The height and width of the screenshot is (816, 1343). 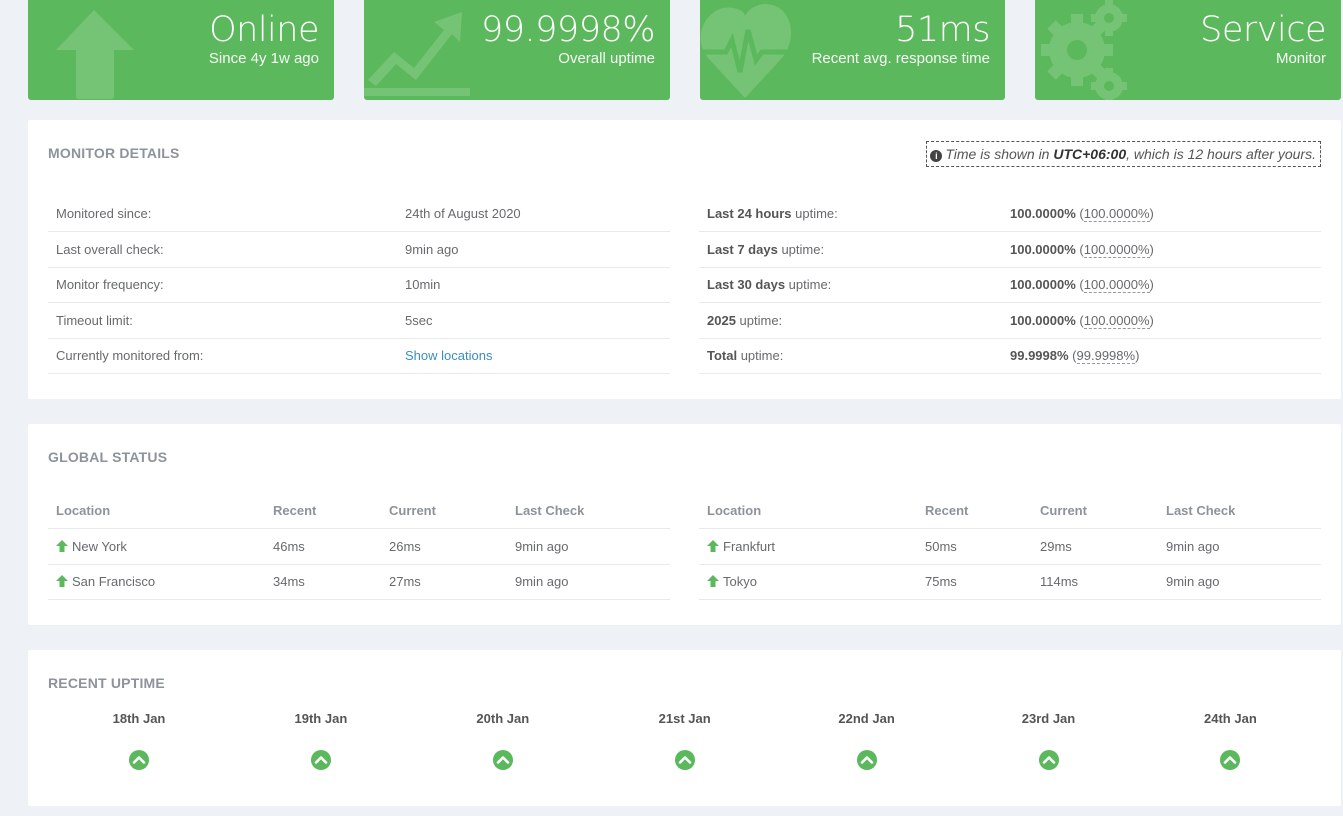 I want to click on uptime-day: 19th Jan, so click(x=321, y=740).